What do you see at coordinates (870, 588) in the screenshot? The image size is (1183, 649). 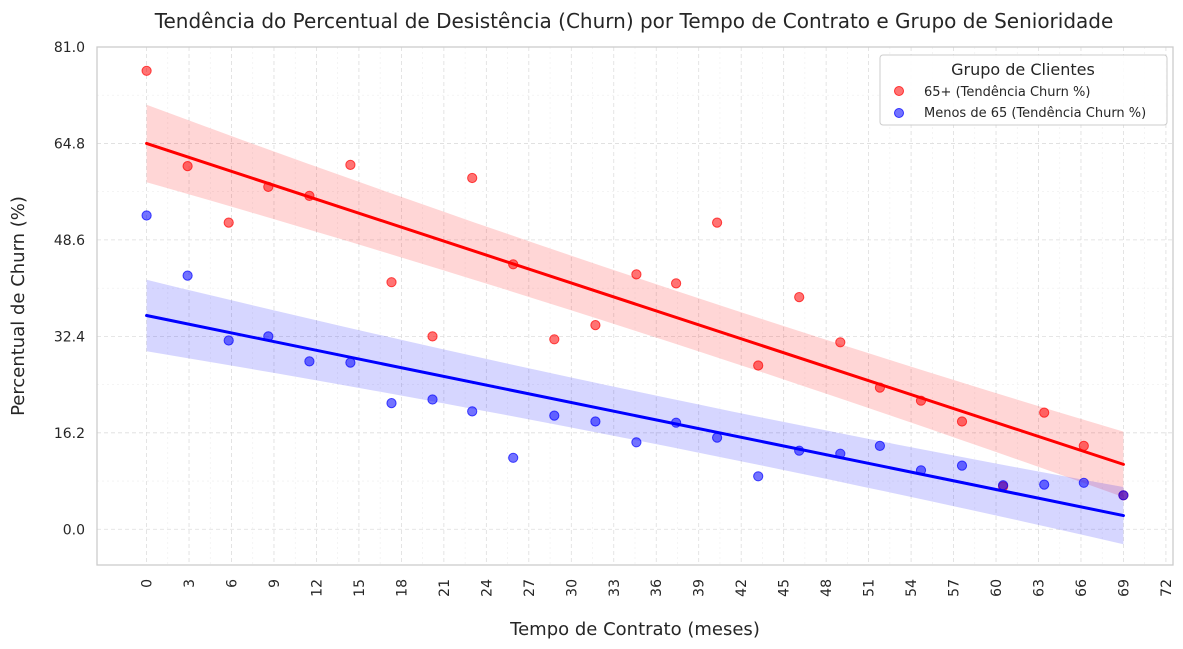 I see `x-tick-label: 51` at bounding box center [870, 588].